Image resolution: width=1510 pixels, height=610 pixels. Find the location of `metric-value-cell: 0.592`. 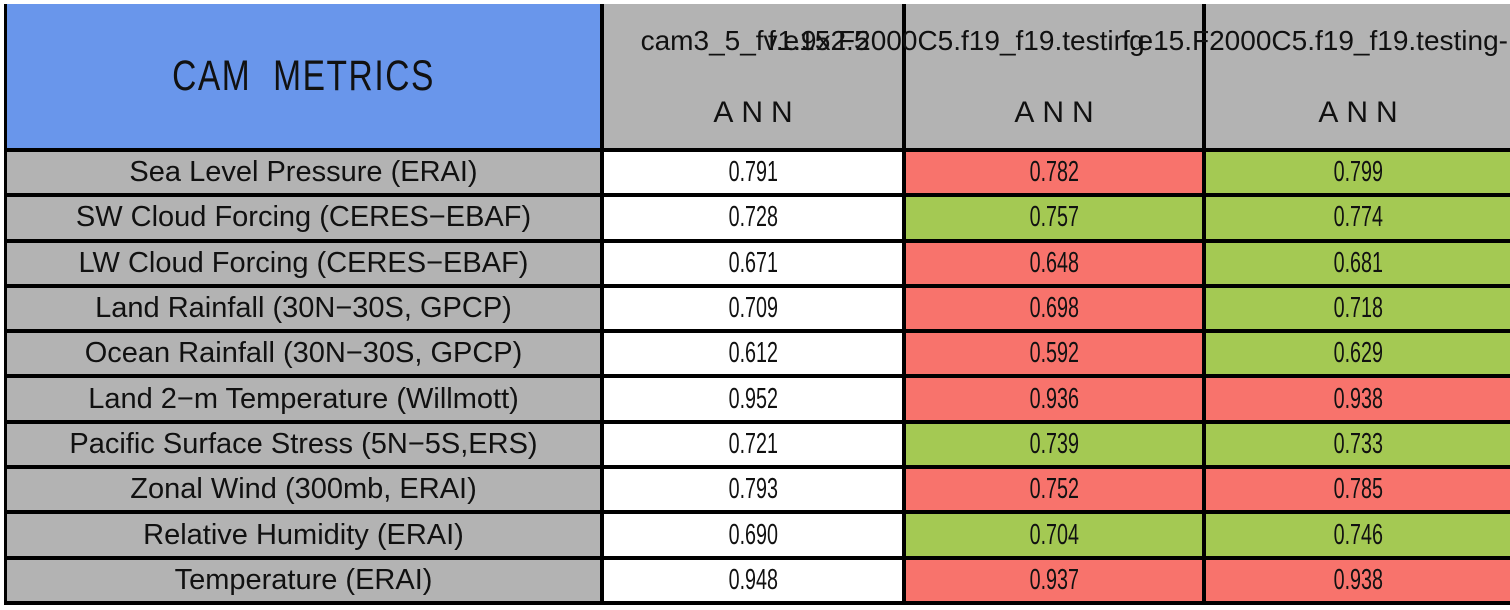

metric-value-cell: 0.592 is located at coordinates (1056, 356).